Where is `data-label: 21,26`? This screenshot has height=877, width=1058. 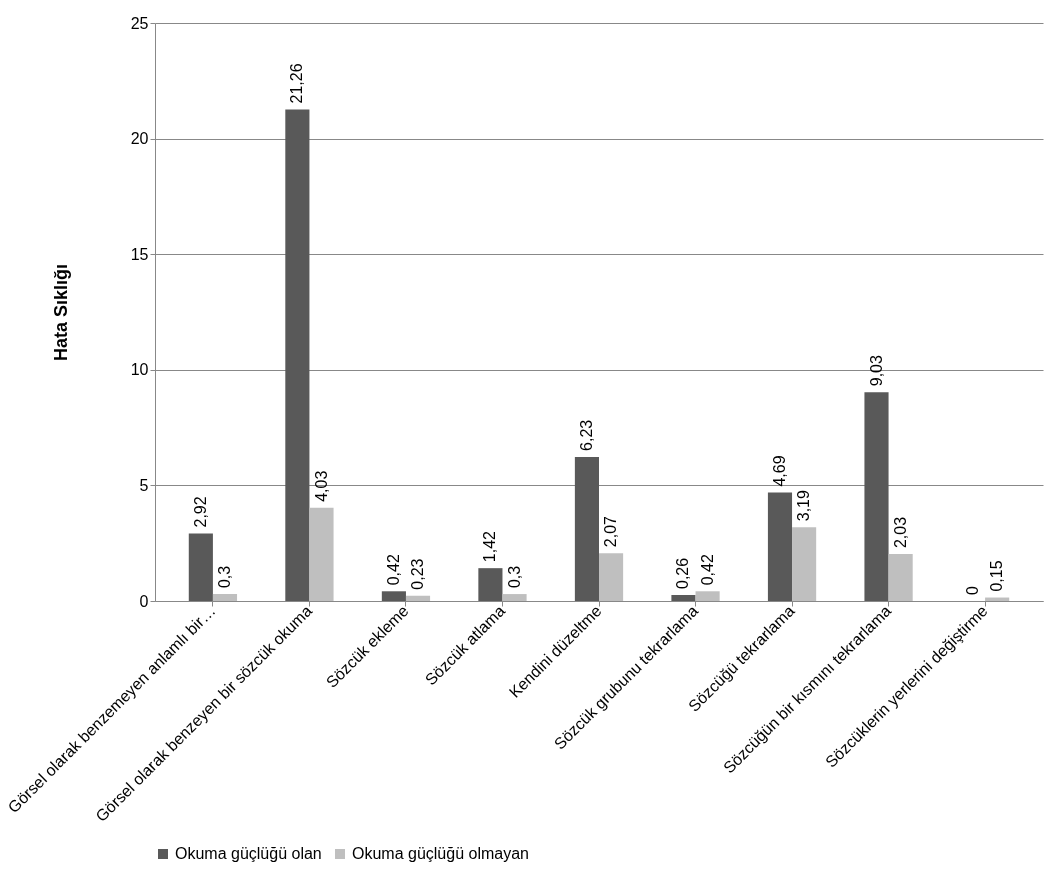
data-label: 21,26 is located at coordinates (297, 83).